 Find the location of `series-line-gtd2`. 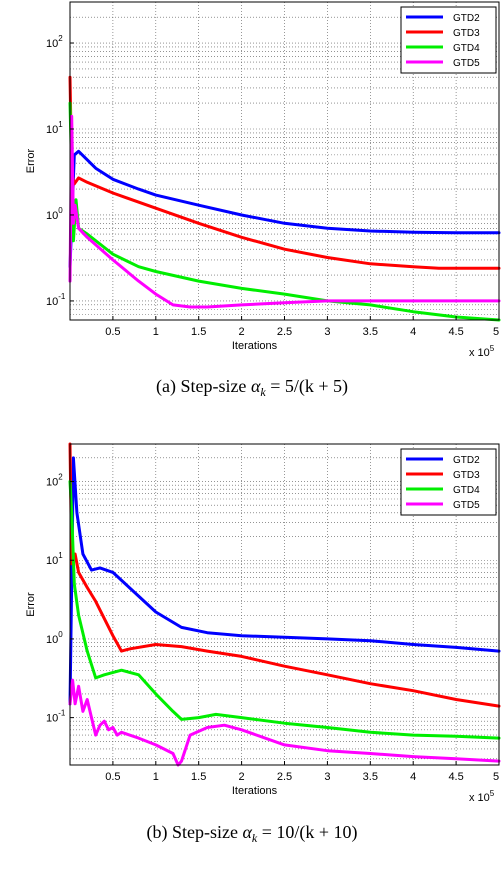

series-line-gtd2 is located at coordinates (284, 209).